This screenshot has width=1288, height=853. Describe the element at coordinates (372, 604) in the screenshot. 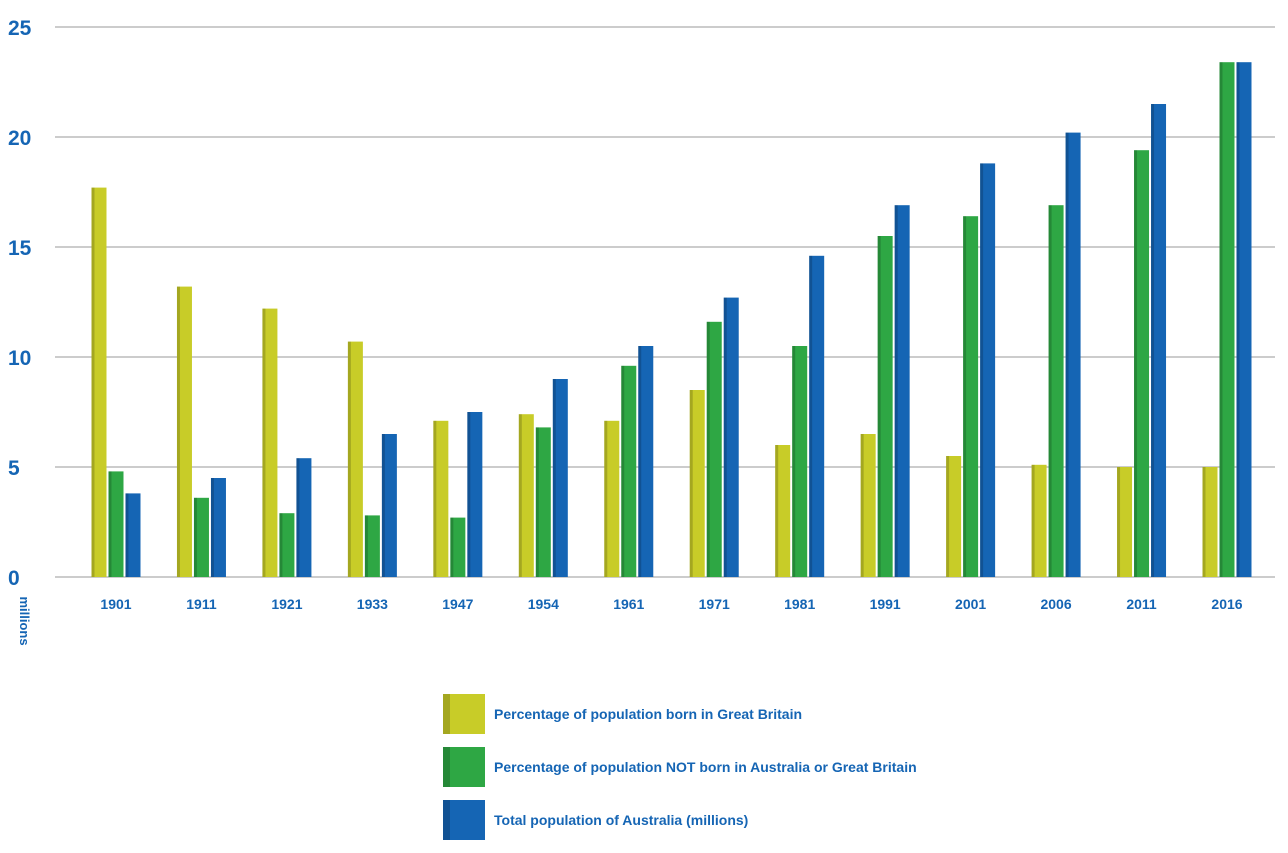

I see `x-tick-label: 1933` at that location.